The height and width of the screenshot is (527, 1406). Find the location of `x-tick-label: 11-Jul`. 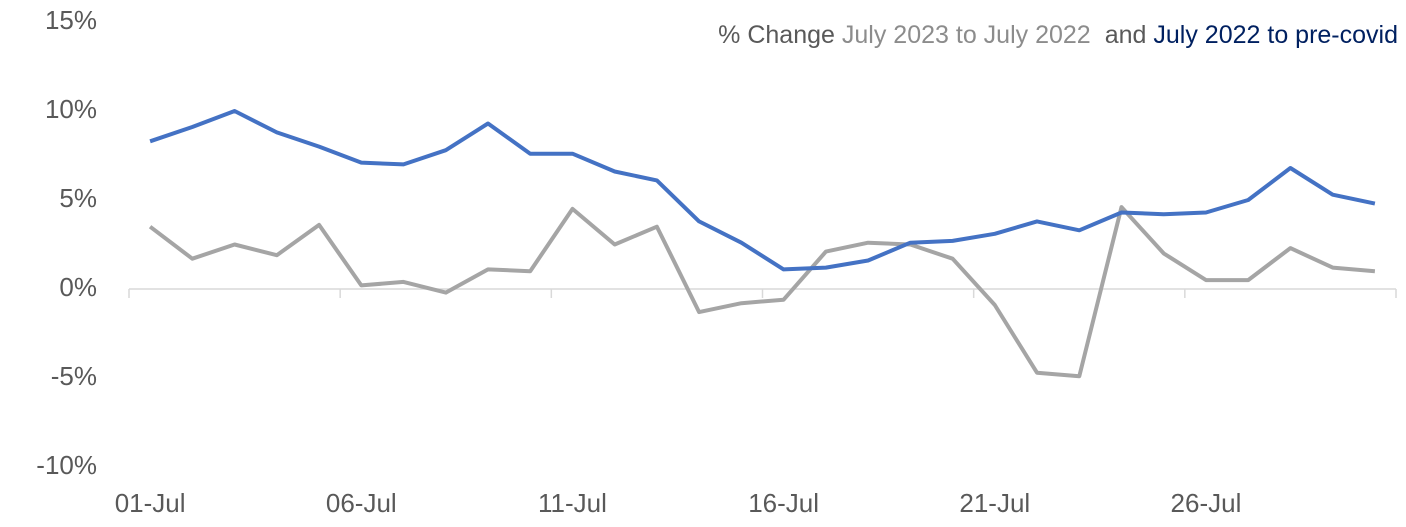

x-tick-label: 11-Jul is located at coordinates (572, 503).